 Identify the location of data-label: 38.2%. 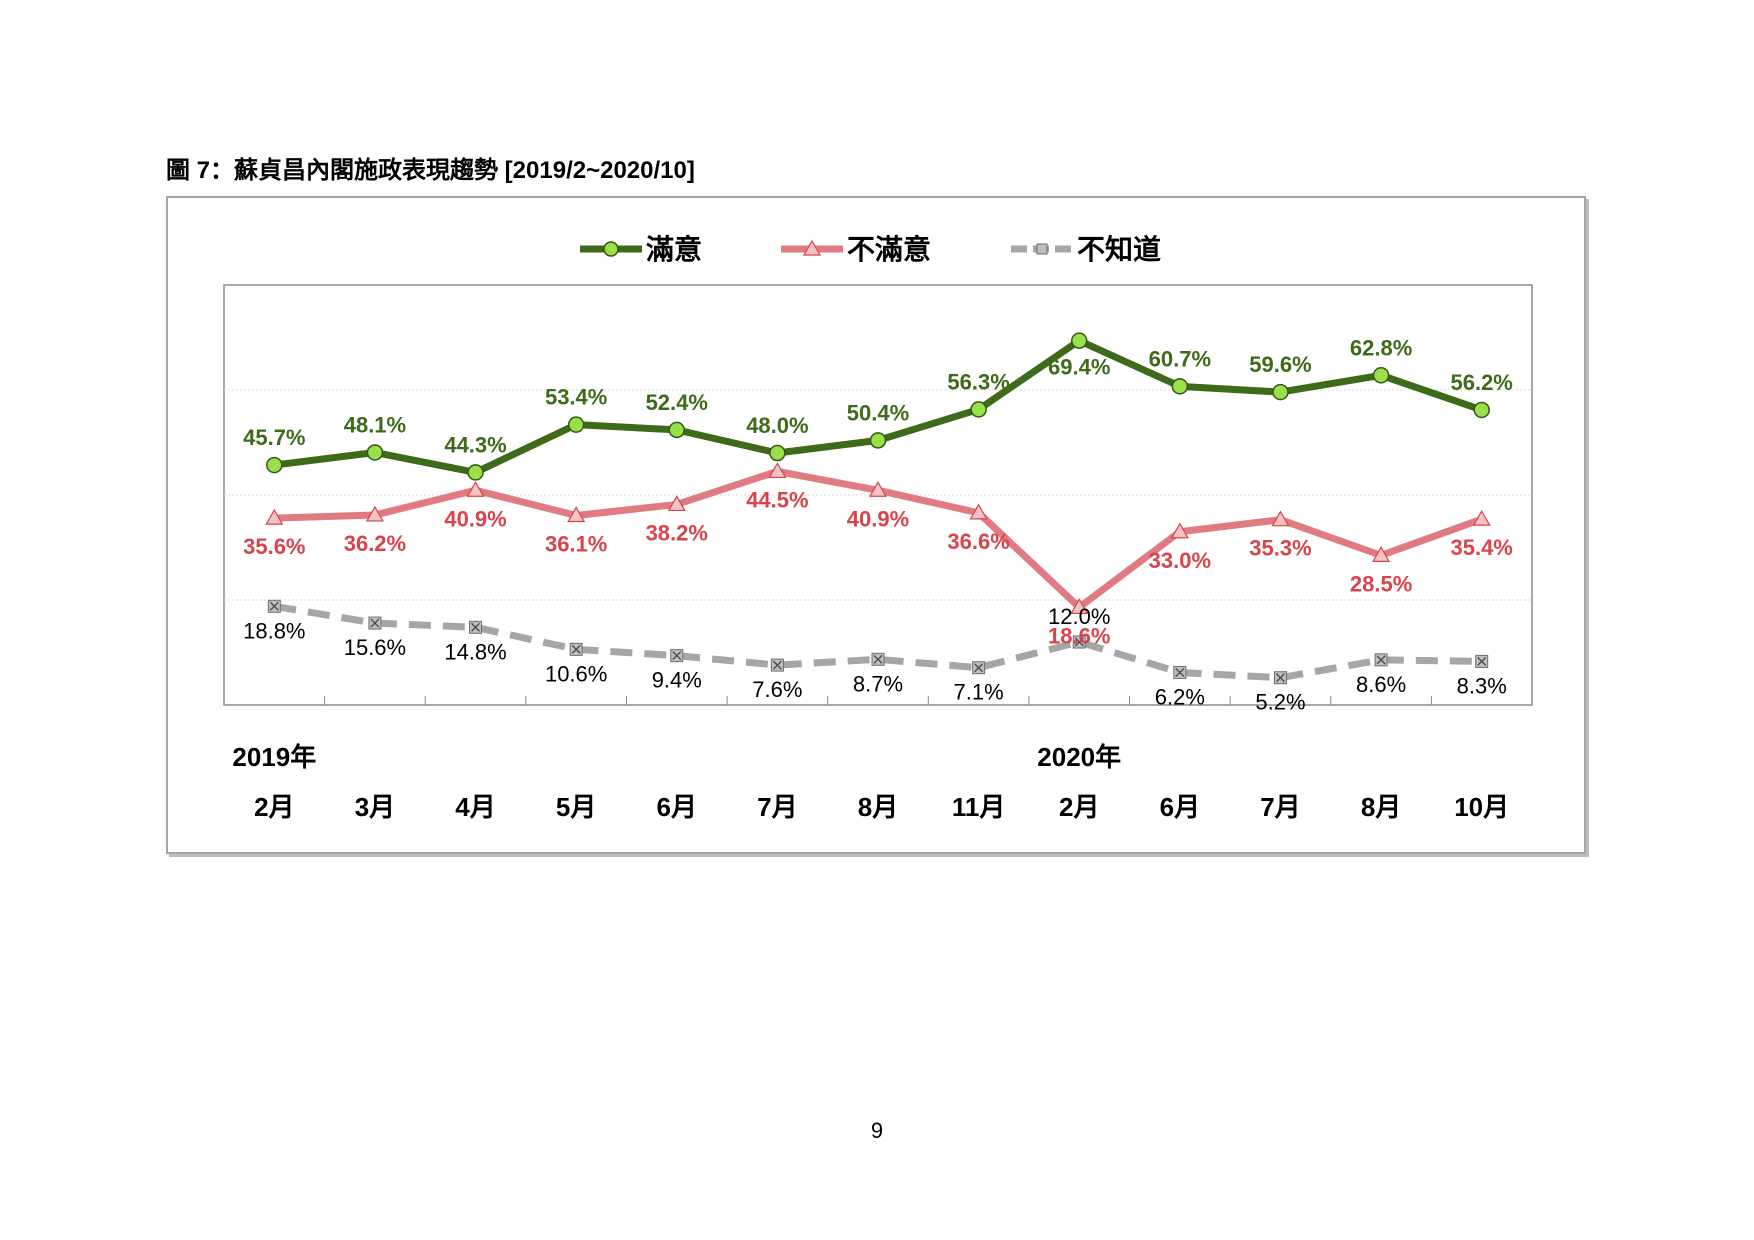
(677, 532).